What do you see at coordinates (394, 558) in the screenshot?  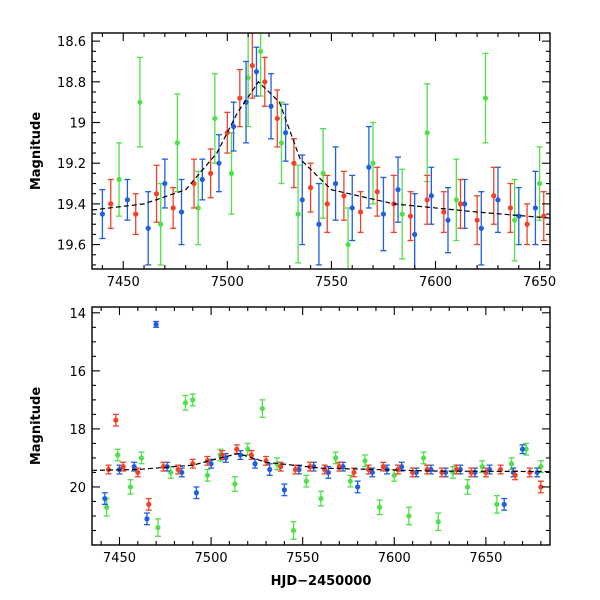 I see `x-tick-label: 7600` at bounding box center [394, 558].